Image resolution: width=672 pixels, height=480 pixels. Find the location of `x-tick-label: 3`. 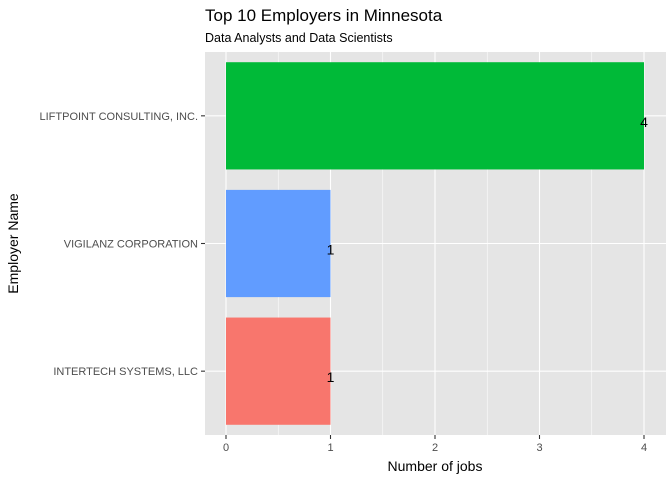

x-tick-label: 3 is located at coordinates (539, 448).